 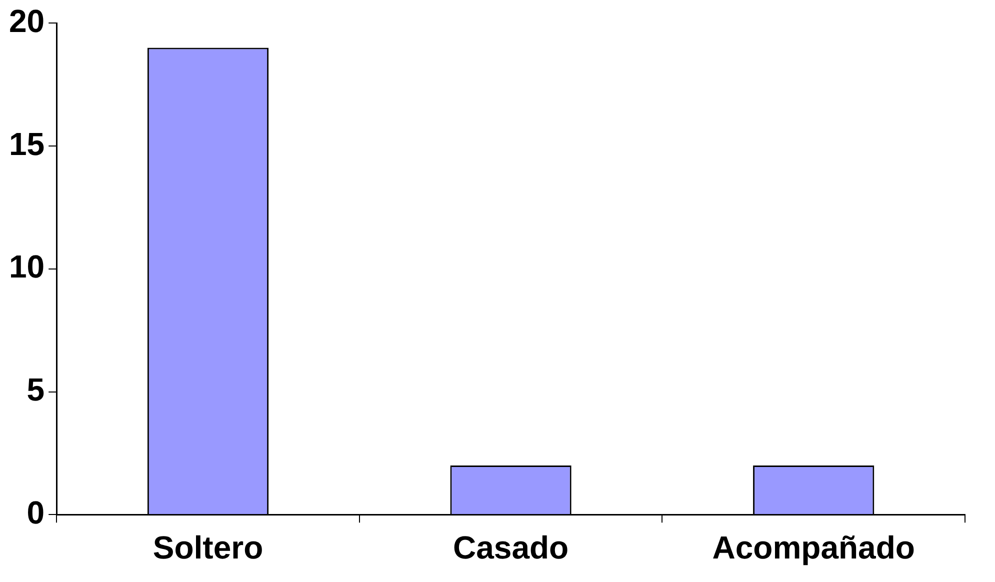 What do you see at coordinates (35, 390) in the screenshot?
I see `y-tick-label: 5` at bounding box center [35, 390].